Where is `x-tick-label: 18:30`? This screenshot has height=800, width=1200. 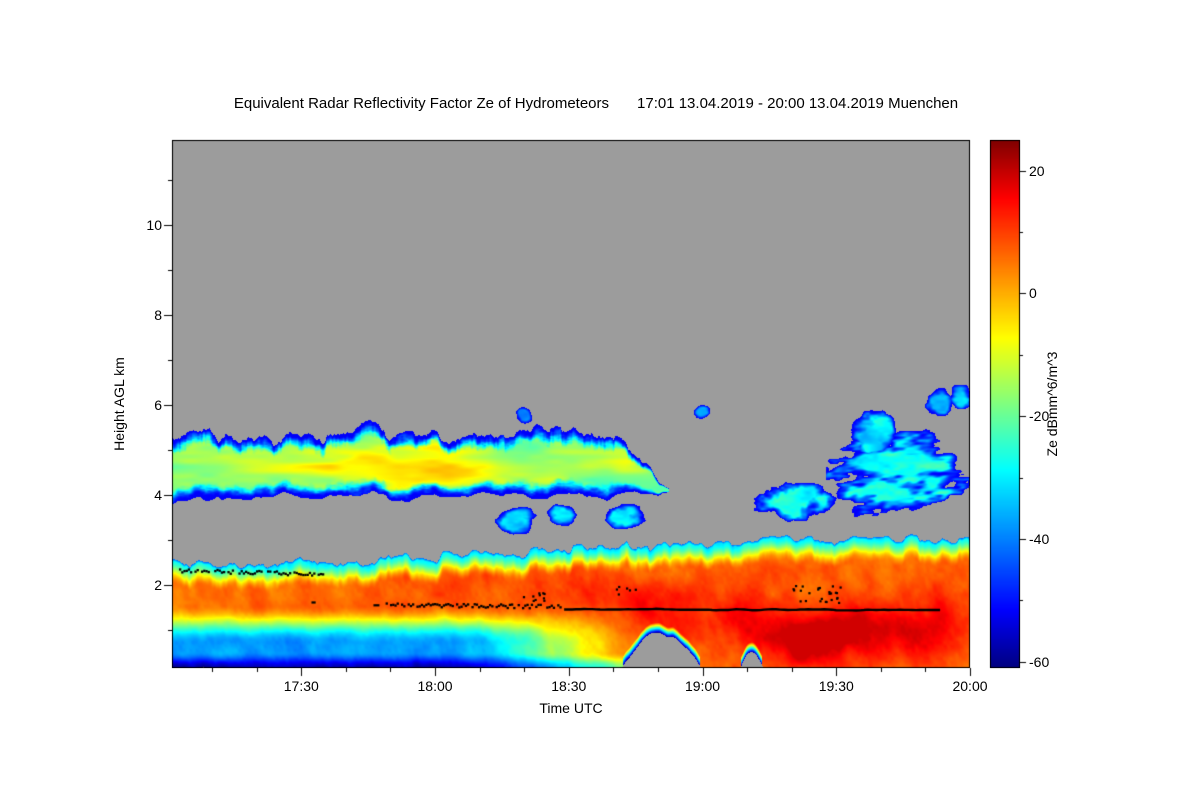
x-tick-label: 18:30 is located at coordinates (569, 686).